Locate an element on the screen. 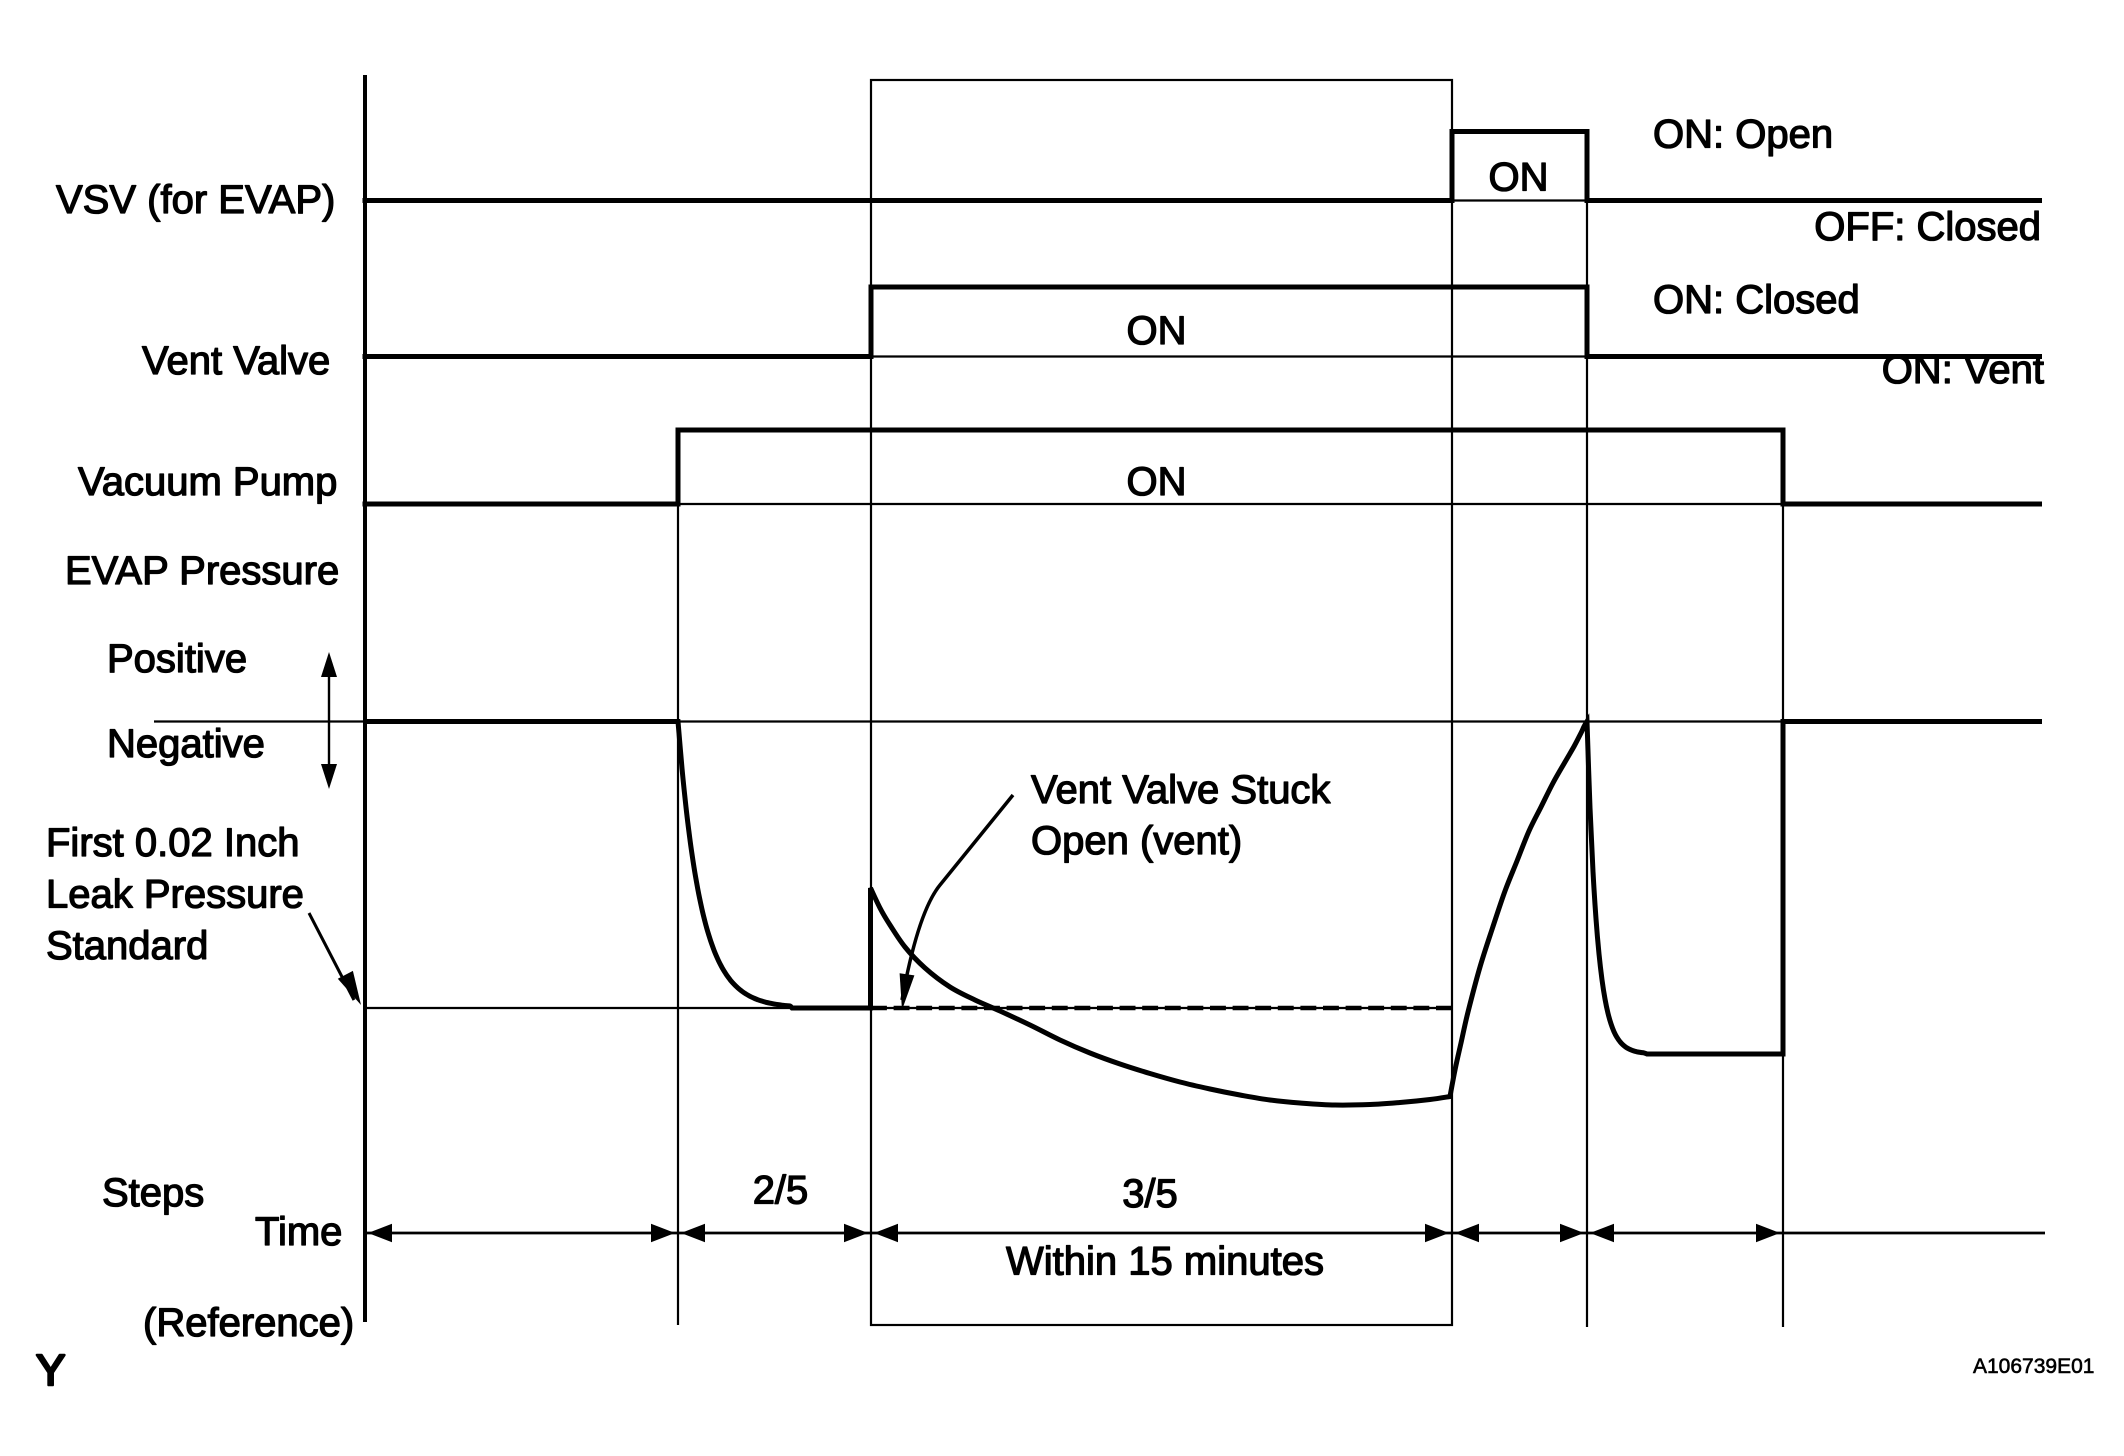 The width and height of the screenshot is (2124, 1456). svg-text: A106739E01 is located at coordinates (2033, 1366).